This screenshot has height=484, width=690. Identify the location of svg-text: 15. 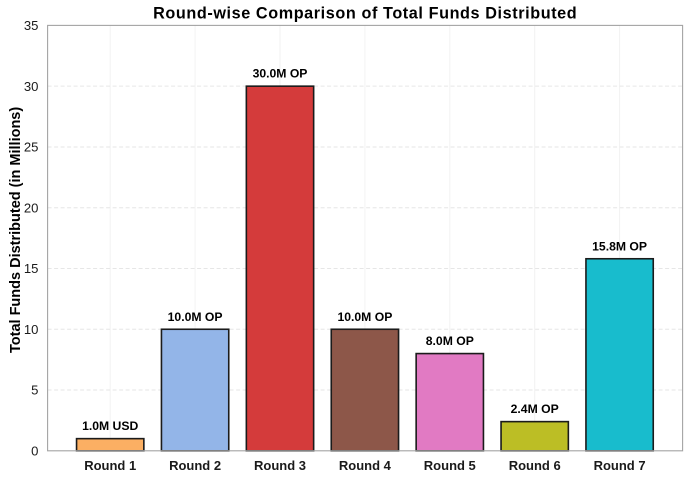
(31, 268).